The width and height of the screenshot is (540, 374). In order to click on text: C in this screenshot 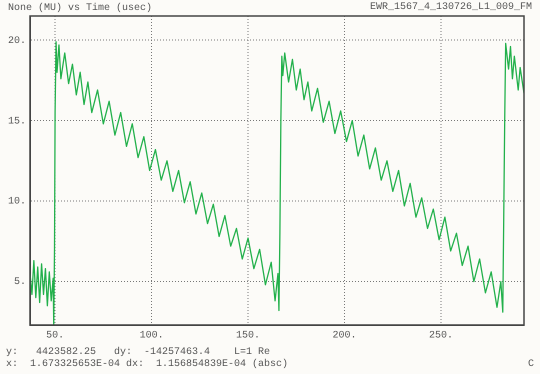, I will do `click(531, 364)`.